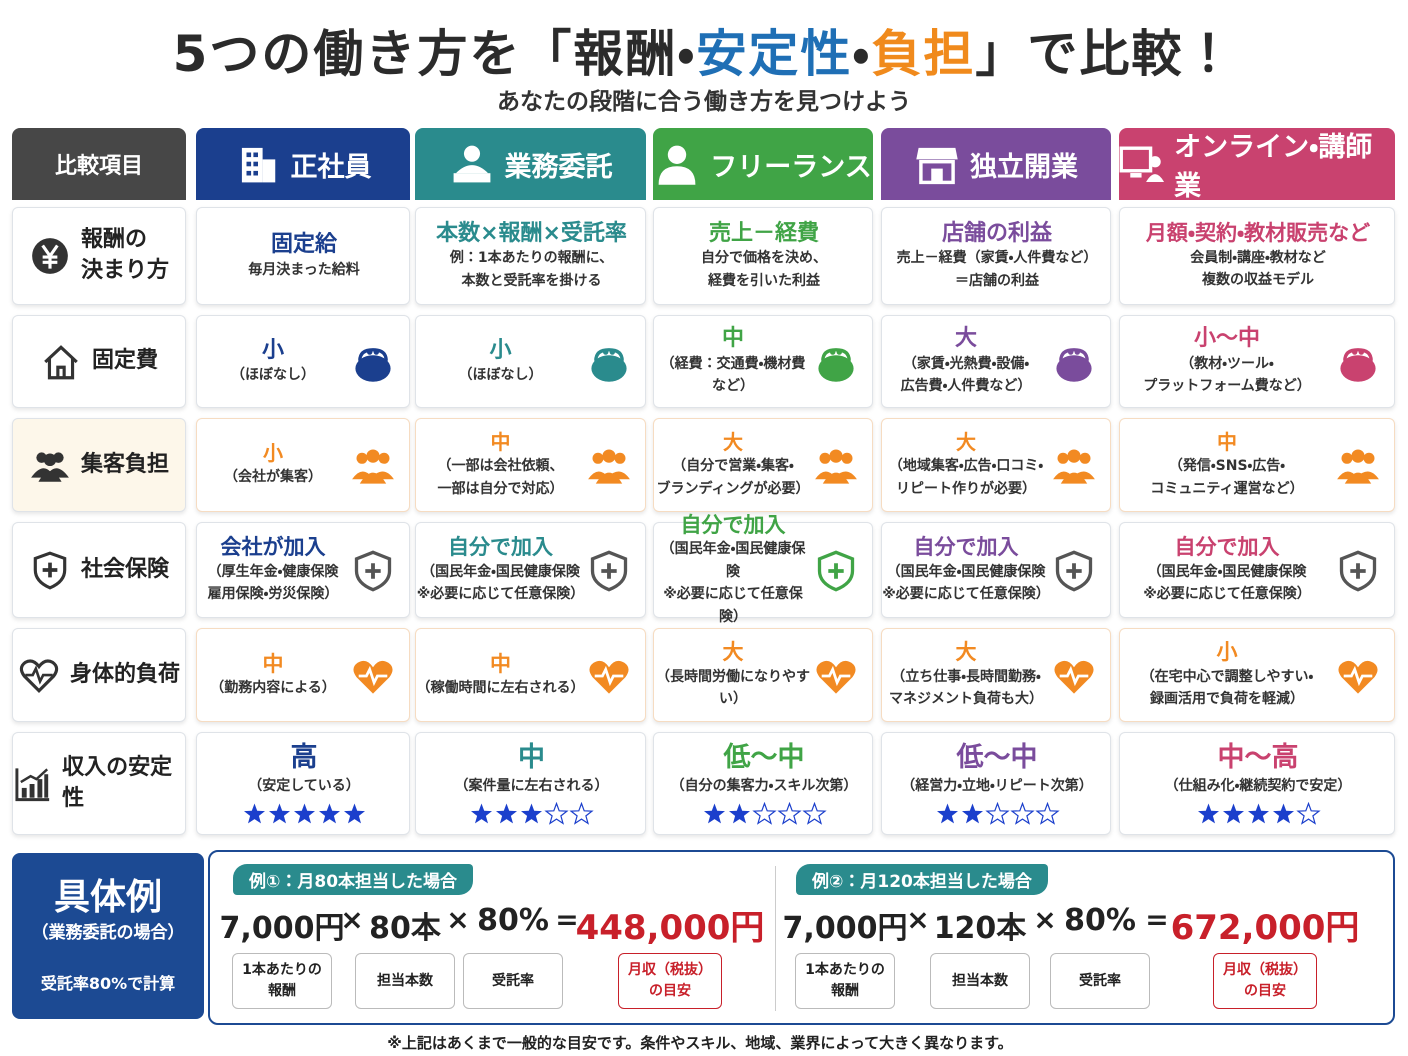  I want to click on cell-content: 大 （立ち仕事・長時間勤務・ マネジメント負荷も大）, so click(966, 675).